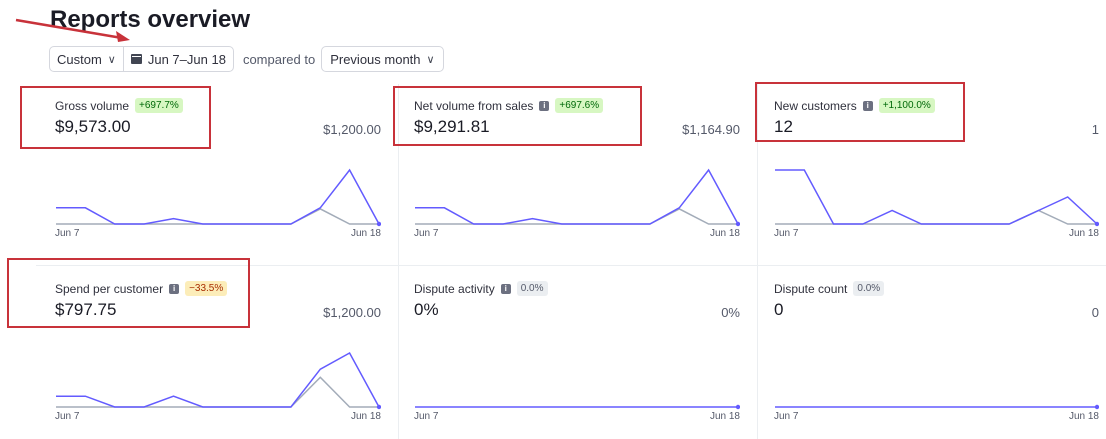  Describe the element at coordinates (86, 309) in the screenshot. I see `metric-value: $797.75` at that location.